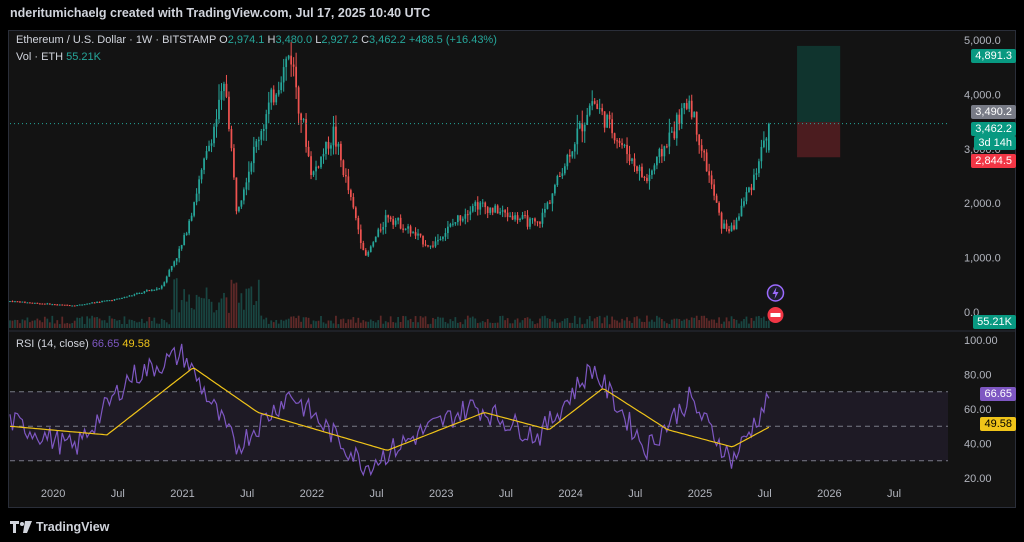  What do you see at coordinates (978, 479) in the screenshot?
I see `rsi-axis-tick: 20.00` at bounding box center [978, 479].